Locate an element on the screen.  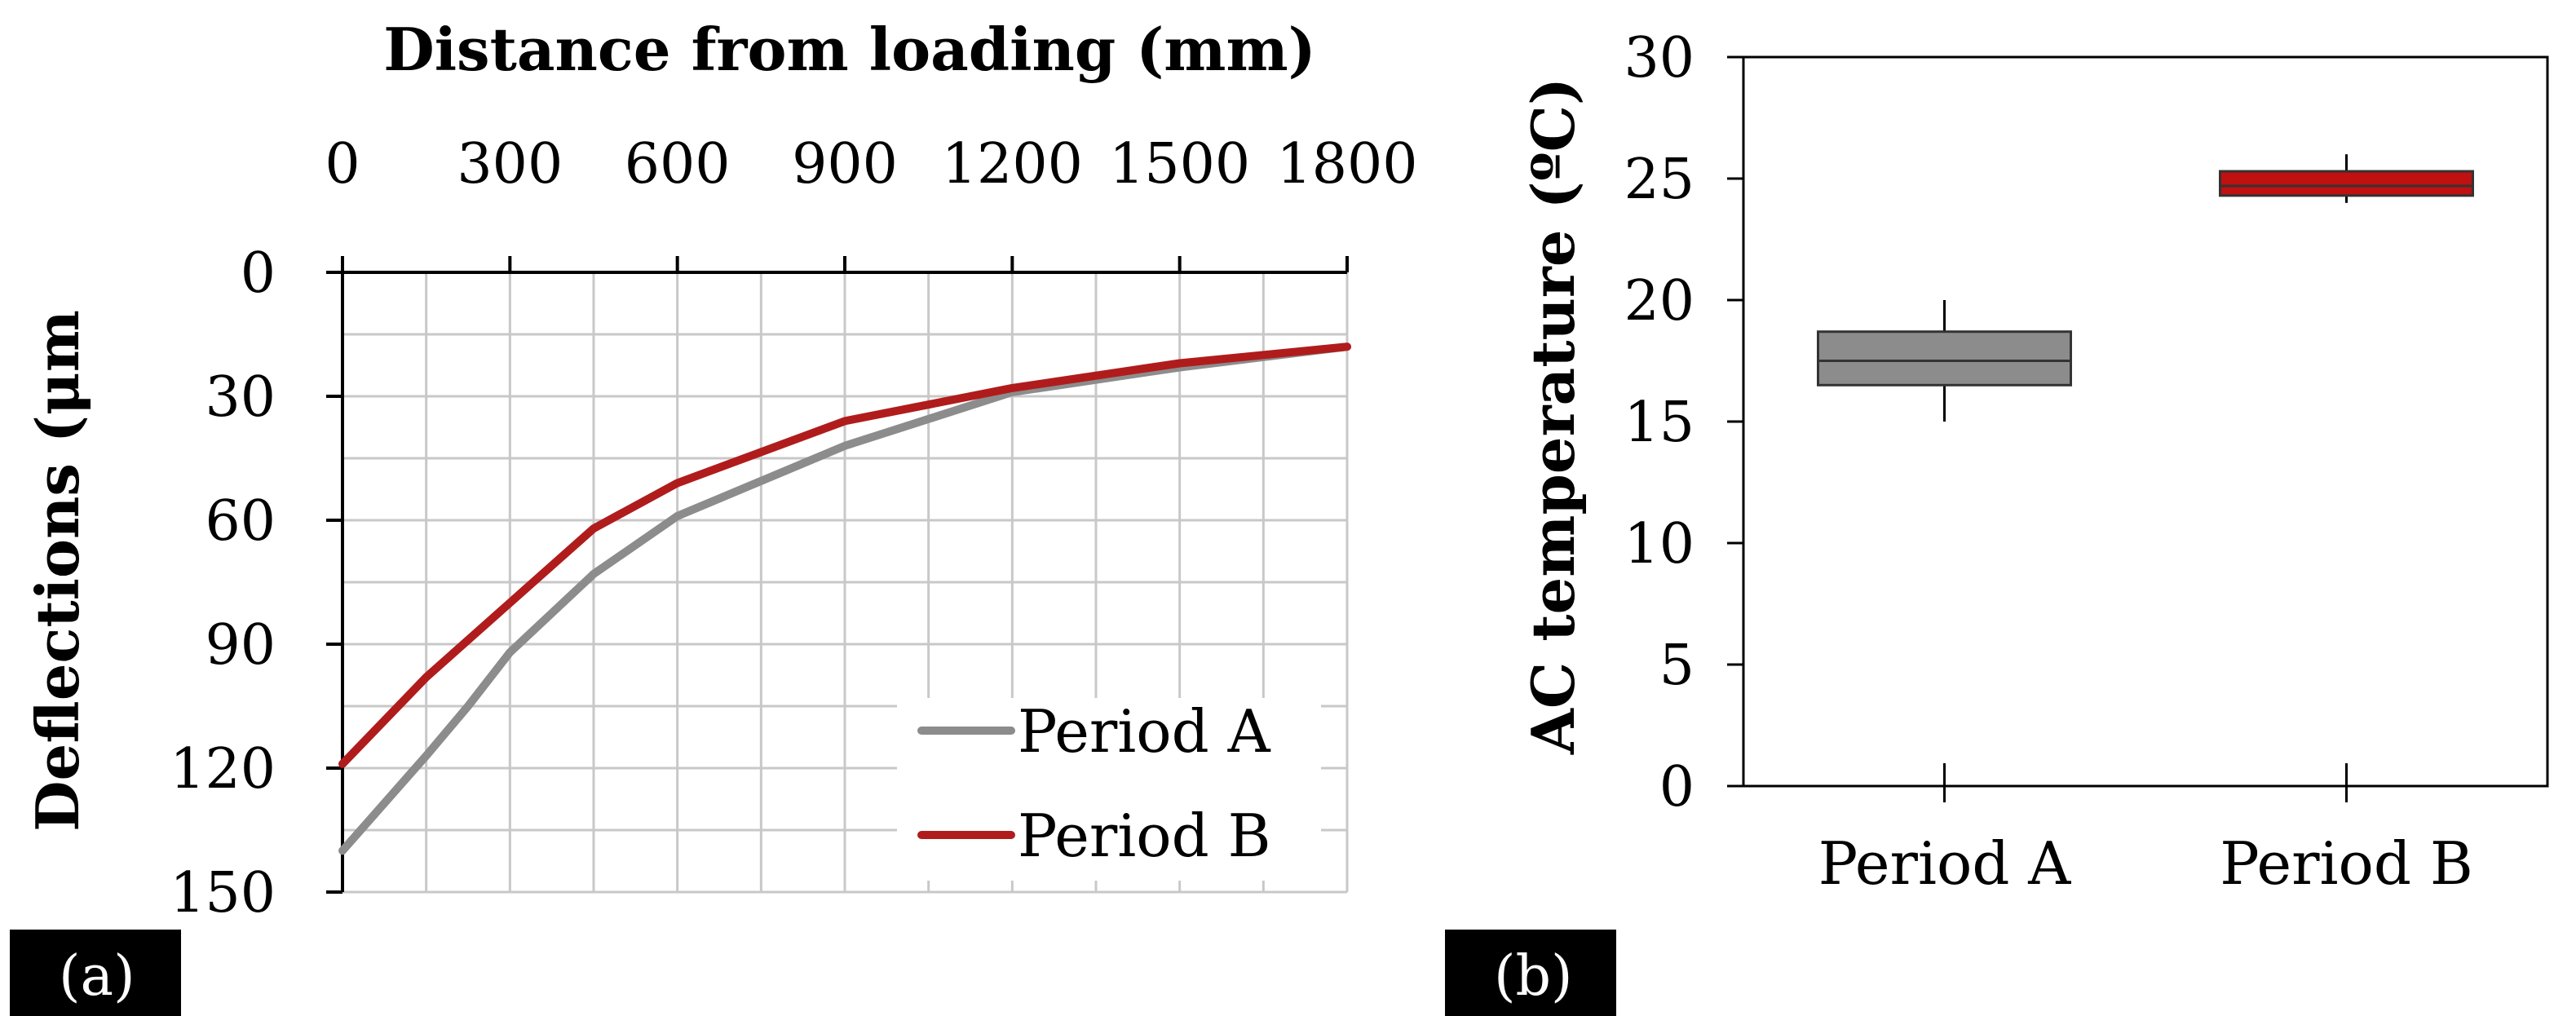
panel-a-y-tick-labels: 0 30 60 90 120 150 is located at coordinates (223, 583).